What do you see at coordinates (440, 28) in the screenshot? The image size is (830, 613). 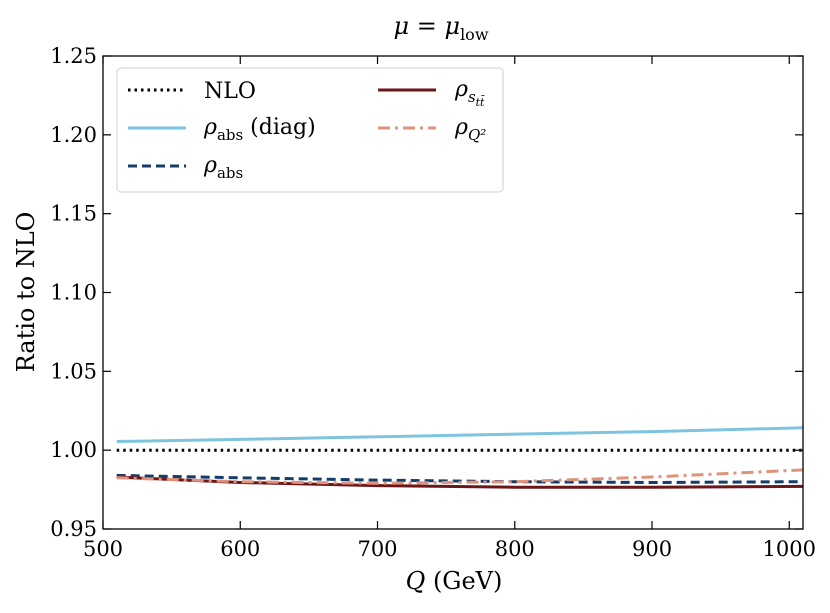 I see `chart-title: μ = μlow` at bounding box center [440, 28].